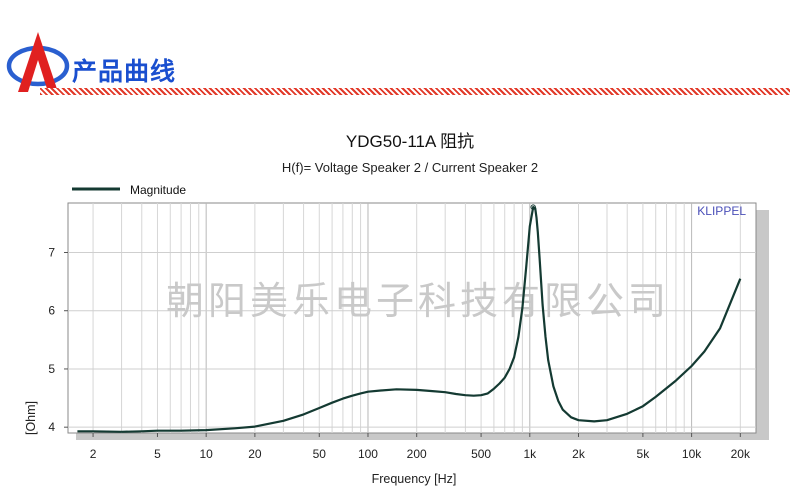 The width and height of the screenshot is (790, 498). What do you see at coordinates (157, 454) in the screenshot?
I see `x-tick-label: 5` at bounding box center [157, 454].